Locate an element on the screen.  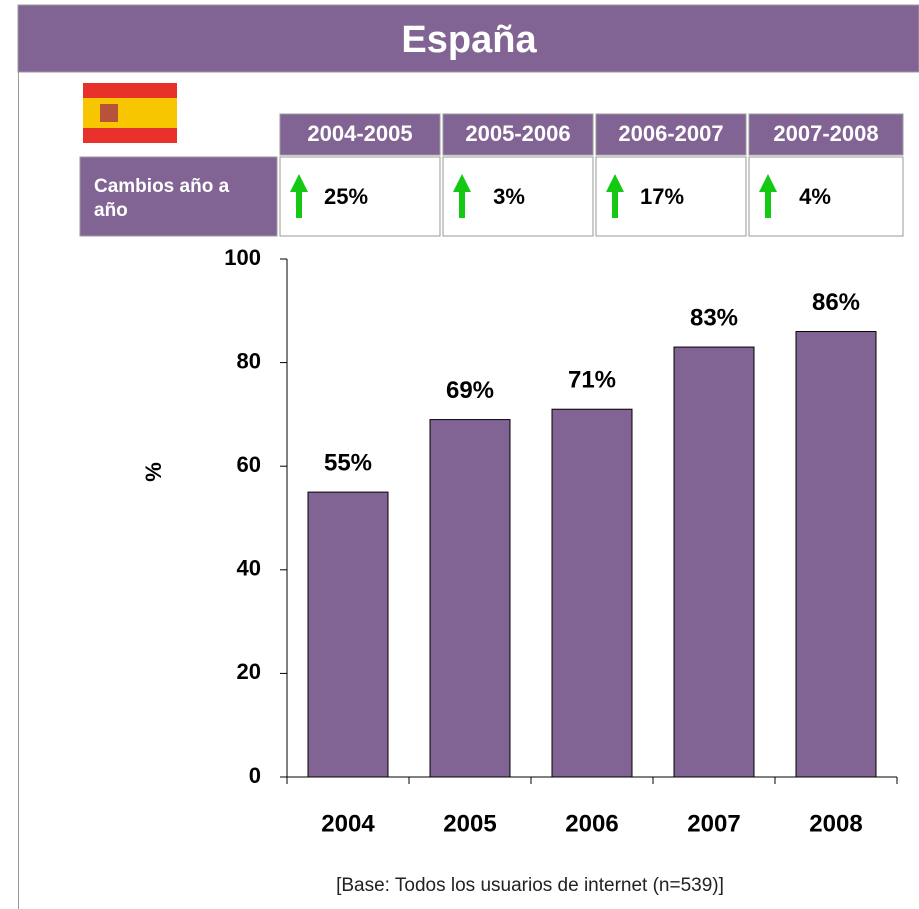
y-tick-label: 100 is located at coordinates (242, 257).